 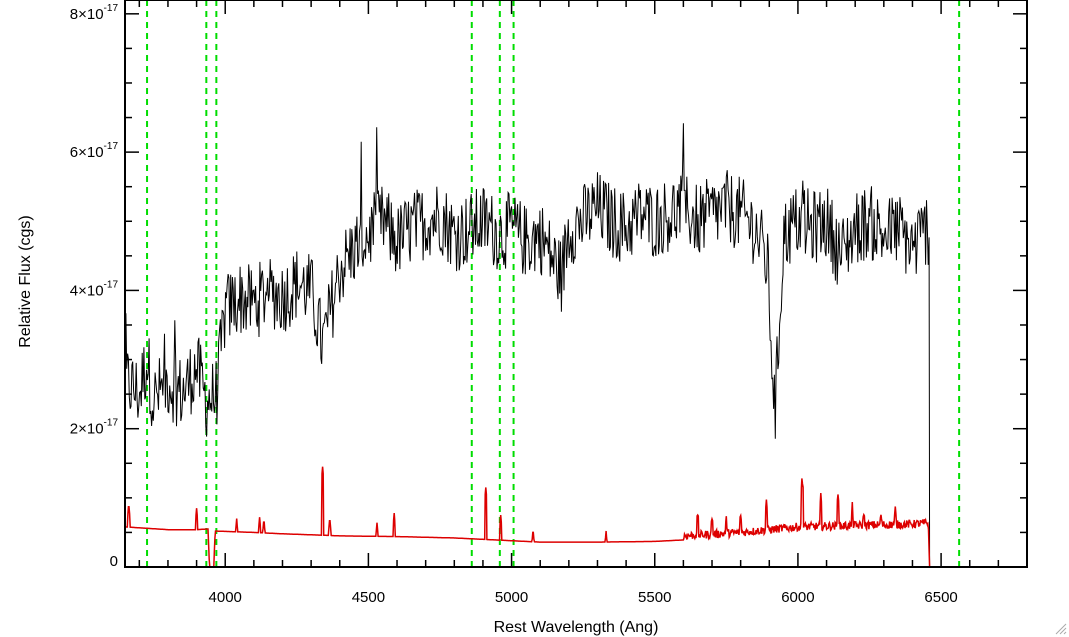 What do you see at coordinates (940, 597) in the screenshot?
I see `x-tick-label: 6500` at bounding box center [940, 597].